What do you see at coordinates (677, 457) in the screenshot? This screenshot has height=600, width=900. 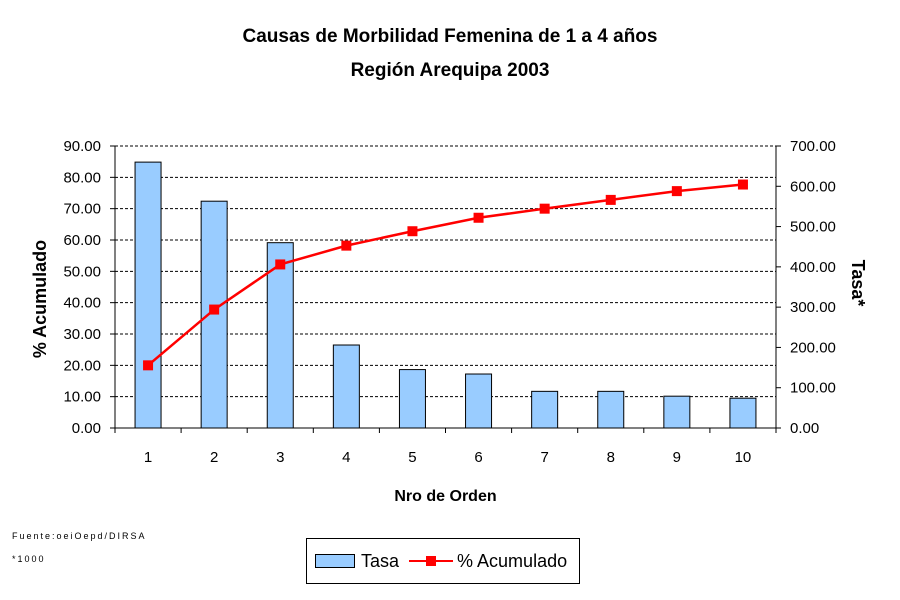 I see `x-tick-label: 9` at bounding box center [677, 457].